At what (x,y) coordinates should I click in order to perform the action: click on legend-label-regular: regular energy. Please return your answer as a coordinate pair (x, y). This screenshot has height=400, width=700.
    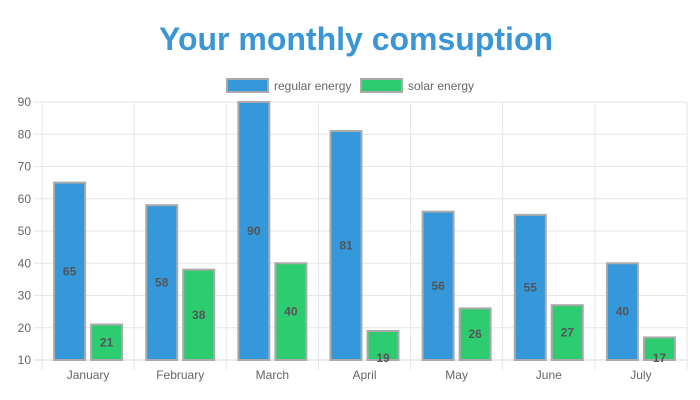
    Looking at the image, I should click on (312, 86).